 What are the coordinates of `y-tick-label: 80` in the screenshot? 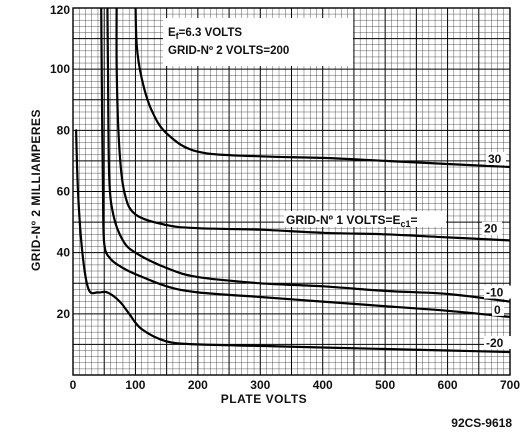 It's located at (64, 130).